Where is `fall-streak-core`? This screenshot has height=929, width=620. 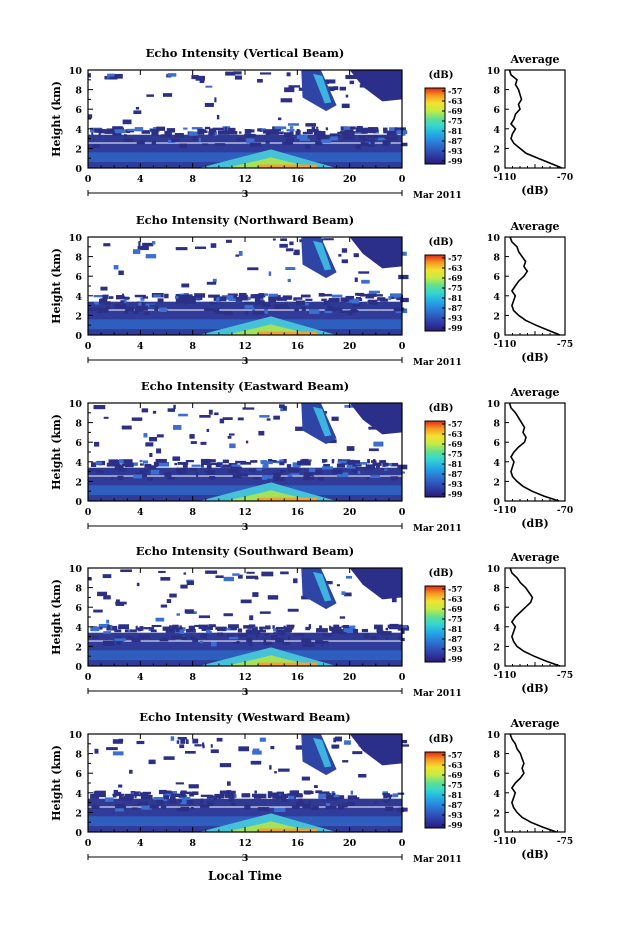
fall-streak-core is located at coordinates (322, 88).